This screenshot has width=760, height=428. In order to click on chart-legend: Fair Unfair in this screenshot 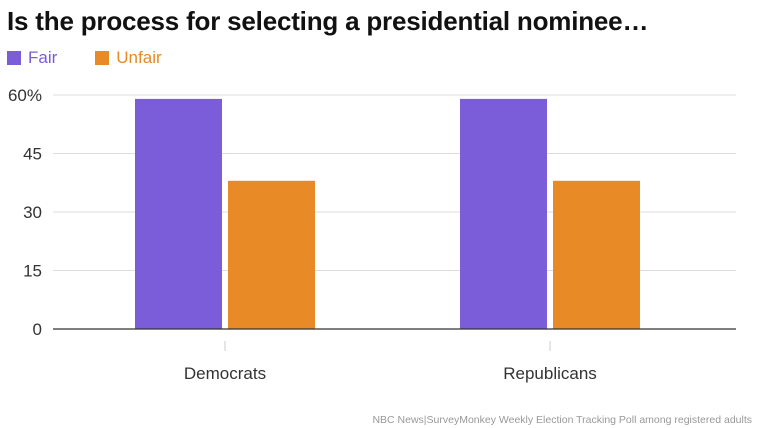, I will do `click(103, 58)`.